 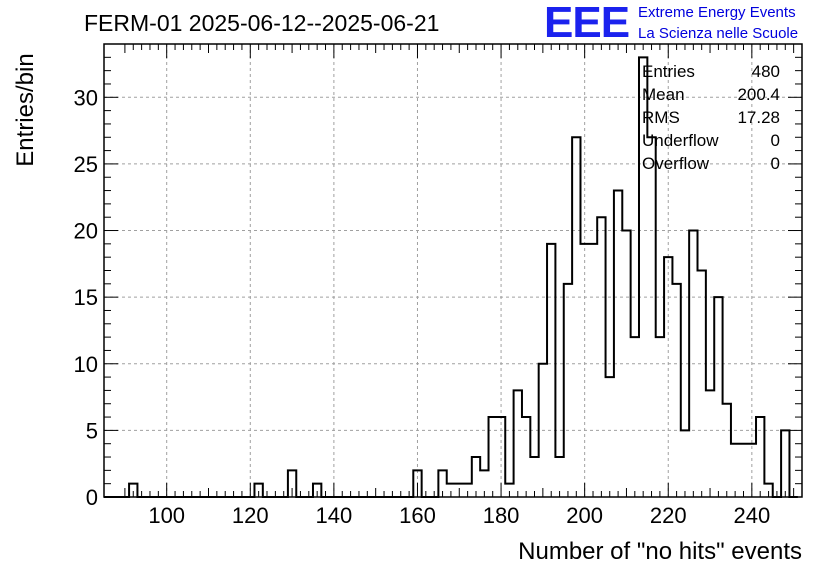 What do you see at coordinates (758, 94) in the screenshot?
I see `stat-value: 200.4` at bounding box center [758, 94].